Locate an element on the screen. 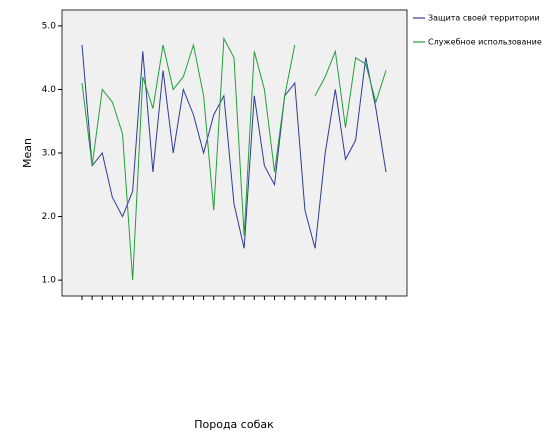 Image resolution: width=547 pixels, height=439 pixels. y-axis-label: Mean is located at coordinates (27, 153).